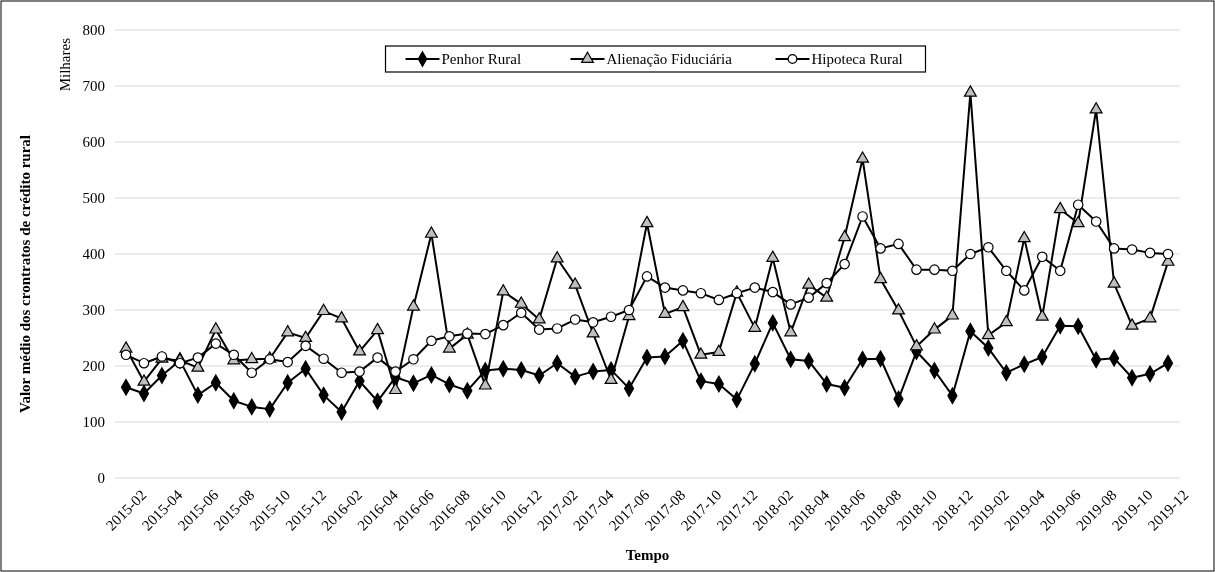 The width and height of the screenshot is (1215, 572). Describe the element at coordinates (93, 422) in the screenshot. I see `y-tick-label: 100` at that location.